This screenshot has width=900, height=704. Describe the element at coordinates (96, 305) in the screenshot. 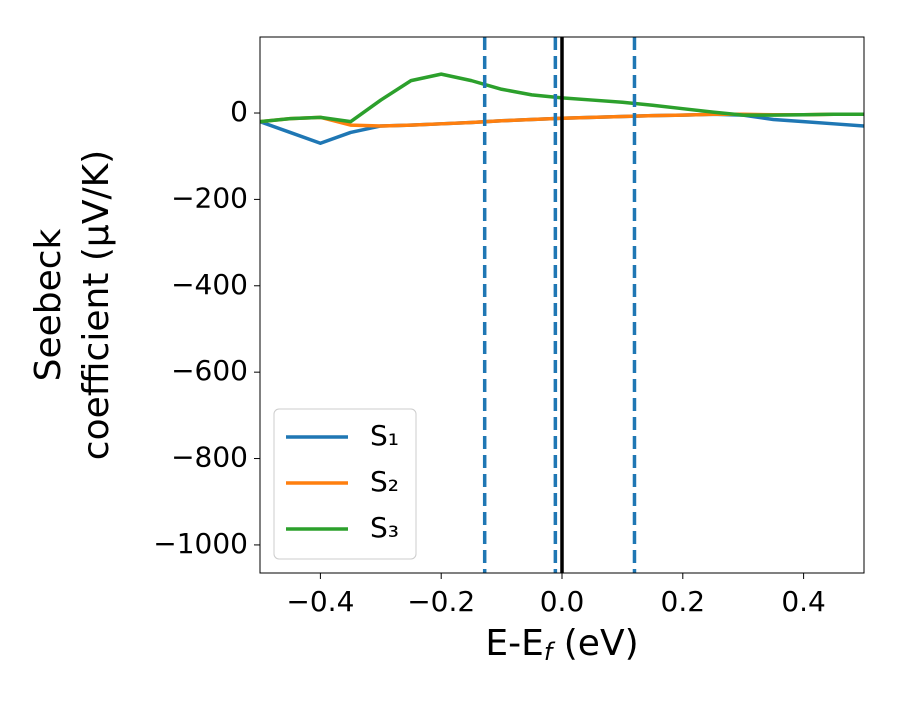

I see `y-label-line: coefficient (μV/K)` at that location.